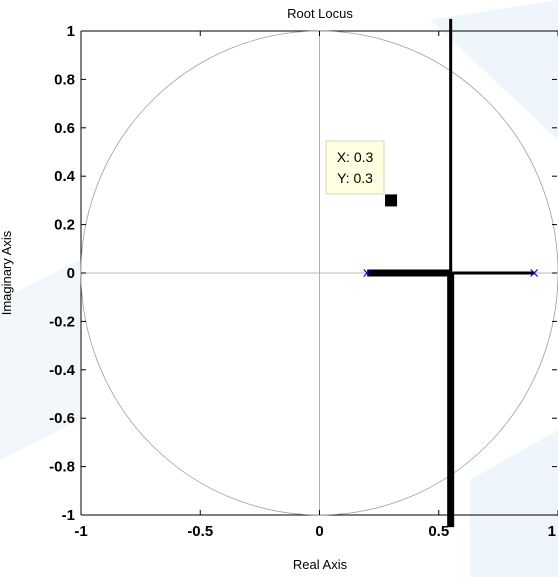 The image size is (558, 577). What do you see at coordinates (355, 167) in the screenshot?
I see `datatip-box` at bounding box center [355, 167].